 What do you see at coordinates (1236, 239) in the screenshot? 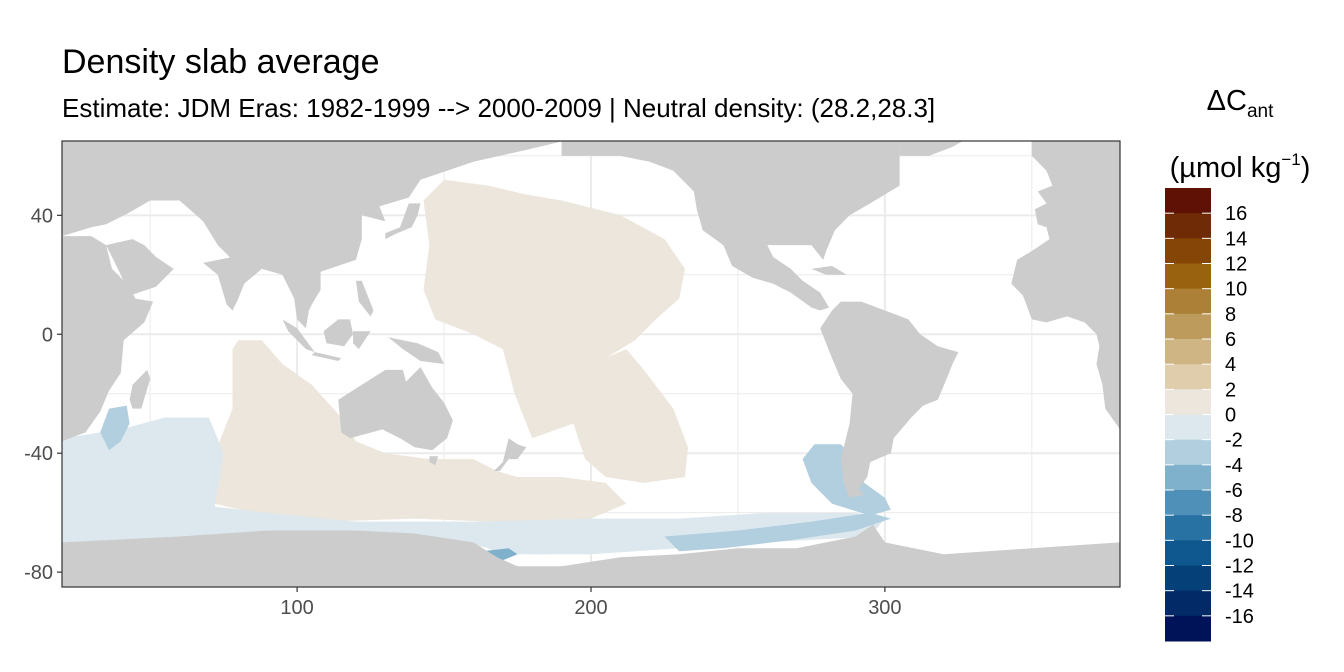
I see `legend-tick-label: 14` at bounding box center [1236, 239].